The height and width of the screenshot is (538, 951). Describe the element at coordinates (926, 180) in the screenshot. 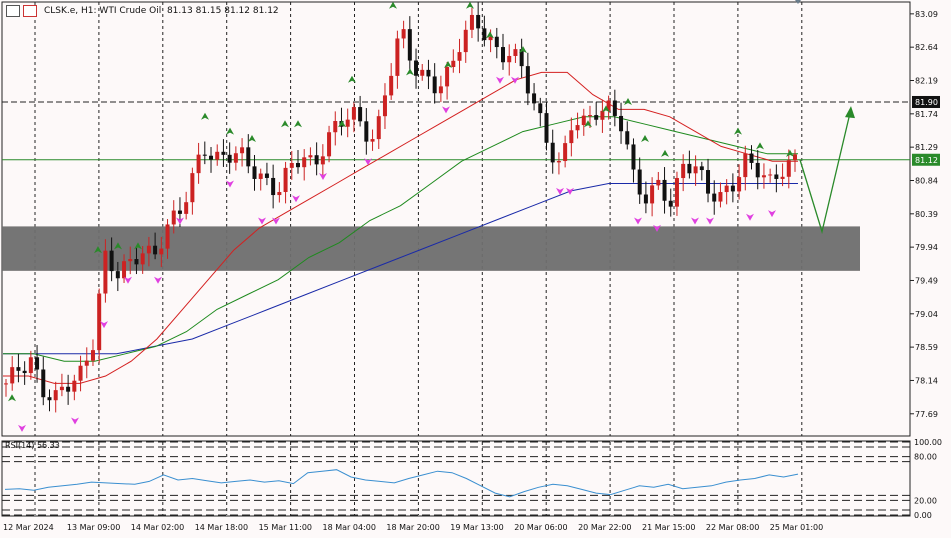

I see `y-tick-label: 80.84` at that location.